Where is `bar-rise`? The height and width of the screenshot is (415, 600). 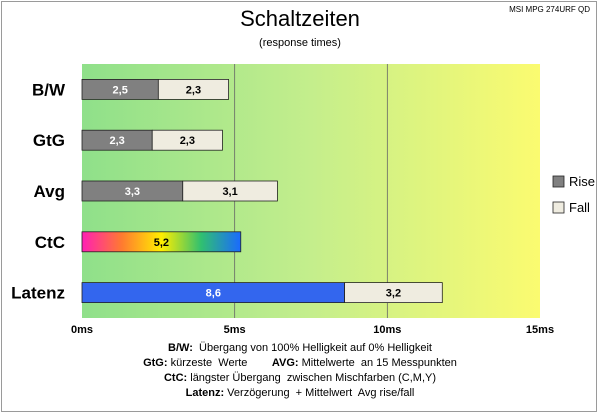 bar-rise is located at coordinates (161, 242).